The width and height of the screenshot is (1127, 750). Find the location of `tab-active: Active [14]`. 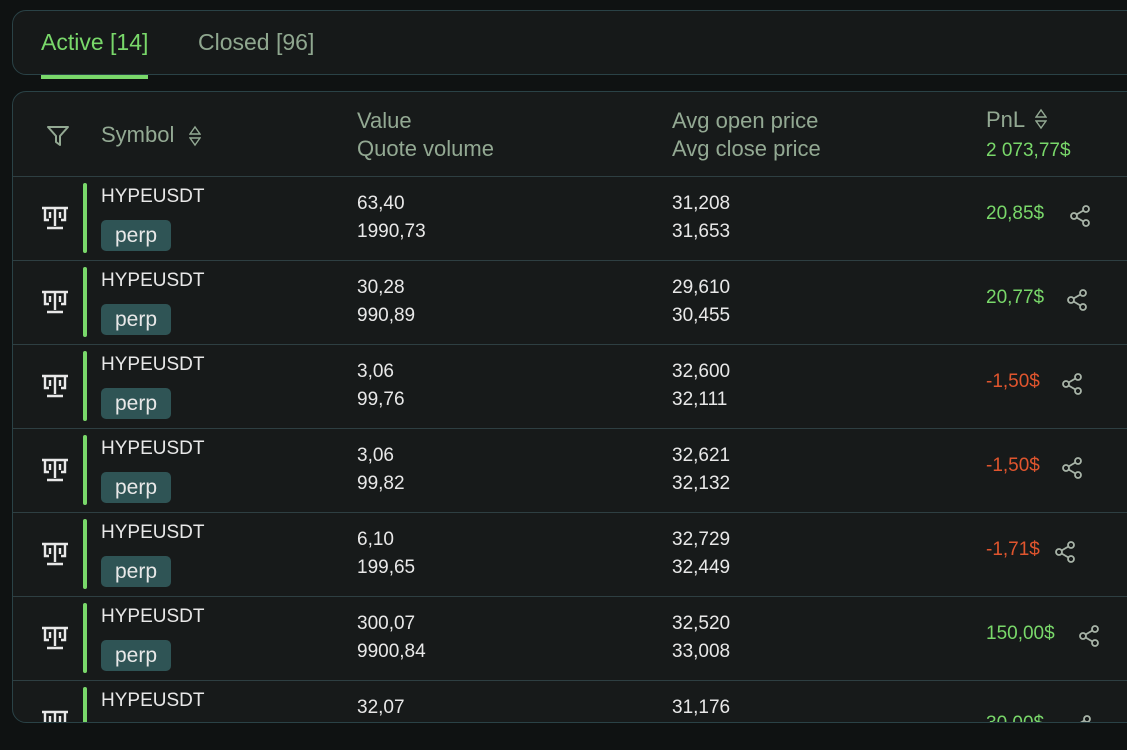

tab-active: Active [14] is located at coordinates (95, 54).